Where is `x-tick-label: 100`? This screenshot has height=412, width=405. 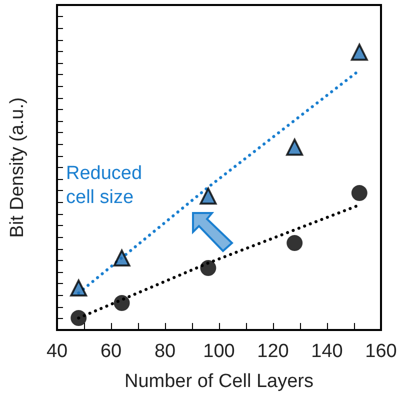
x-tick-label: 100 is located at coordinates (219, 351).